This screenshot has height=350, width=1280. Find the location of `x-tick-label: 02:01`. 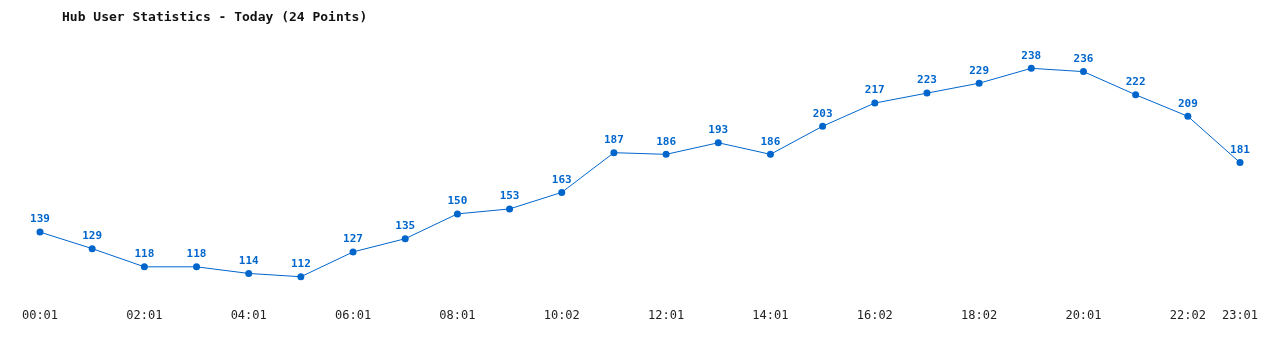

x-tick-label: 02:01 is located at coordinates (144, 314).